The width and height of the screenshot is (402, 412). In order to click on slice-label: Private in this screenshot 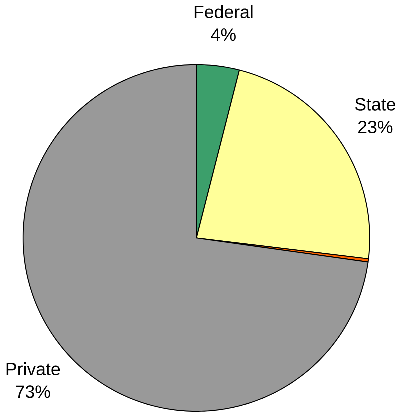, I will do `click(33, 369)`.